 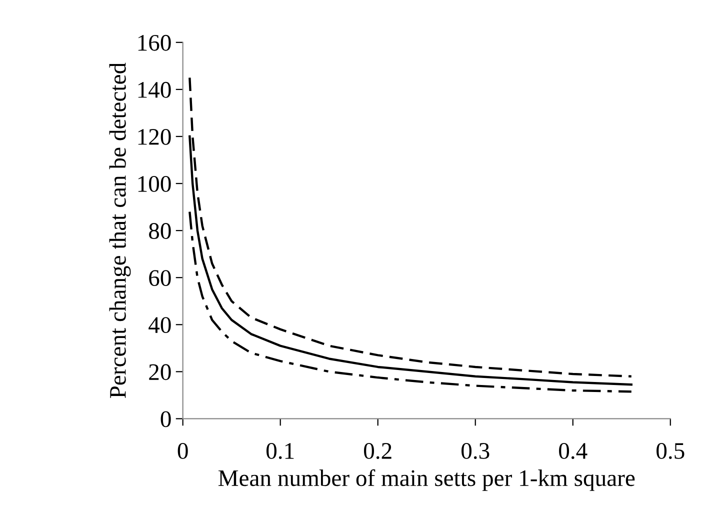 I want to click on y-tick-label: 100, so click(x=154, y=184).